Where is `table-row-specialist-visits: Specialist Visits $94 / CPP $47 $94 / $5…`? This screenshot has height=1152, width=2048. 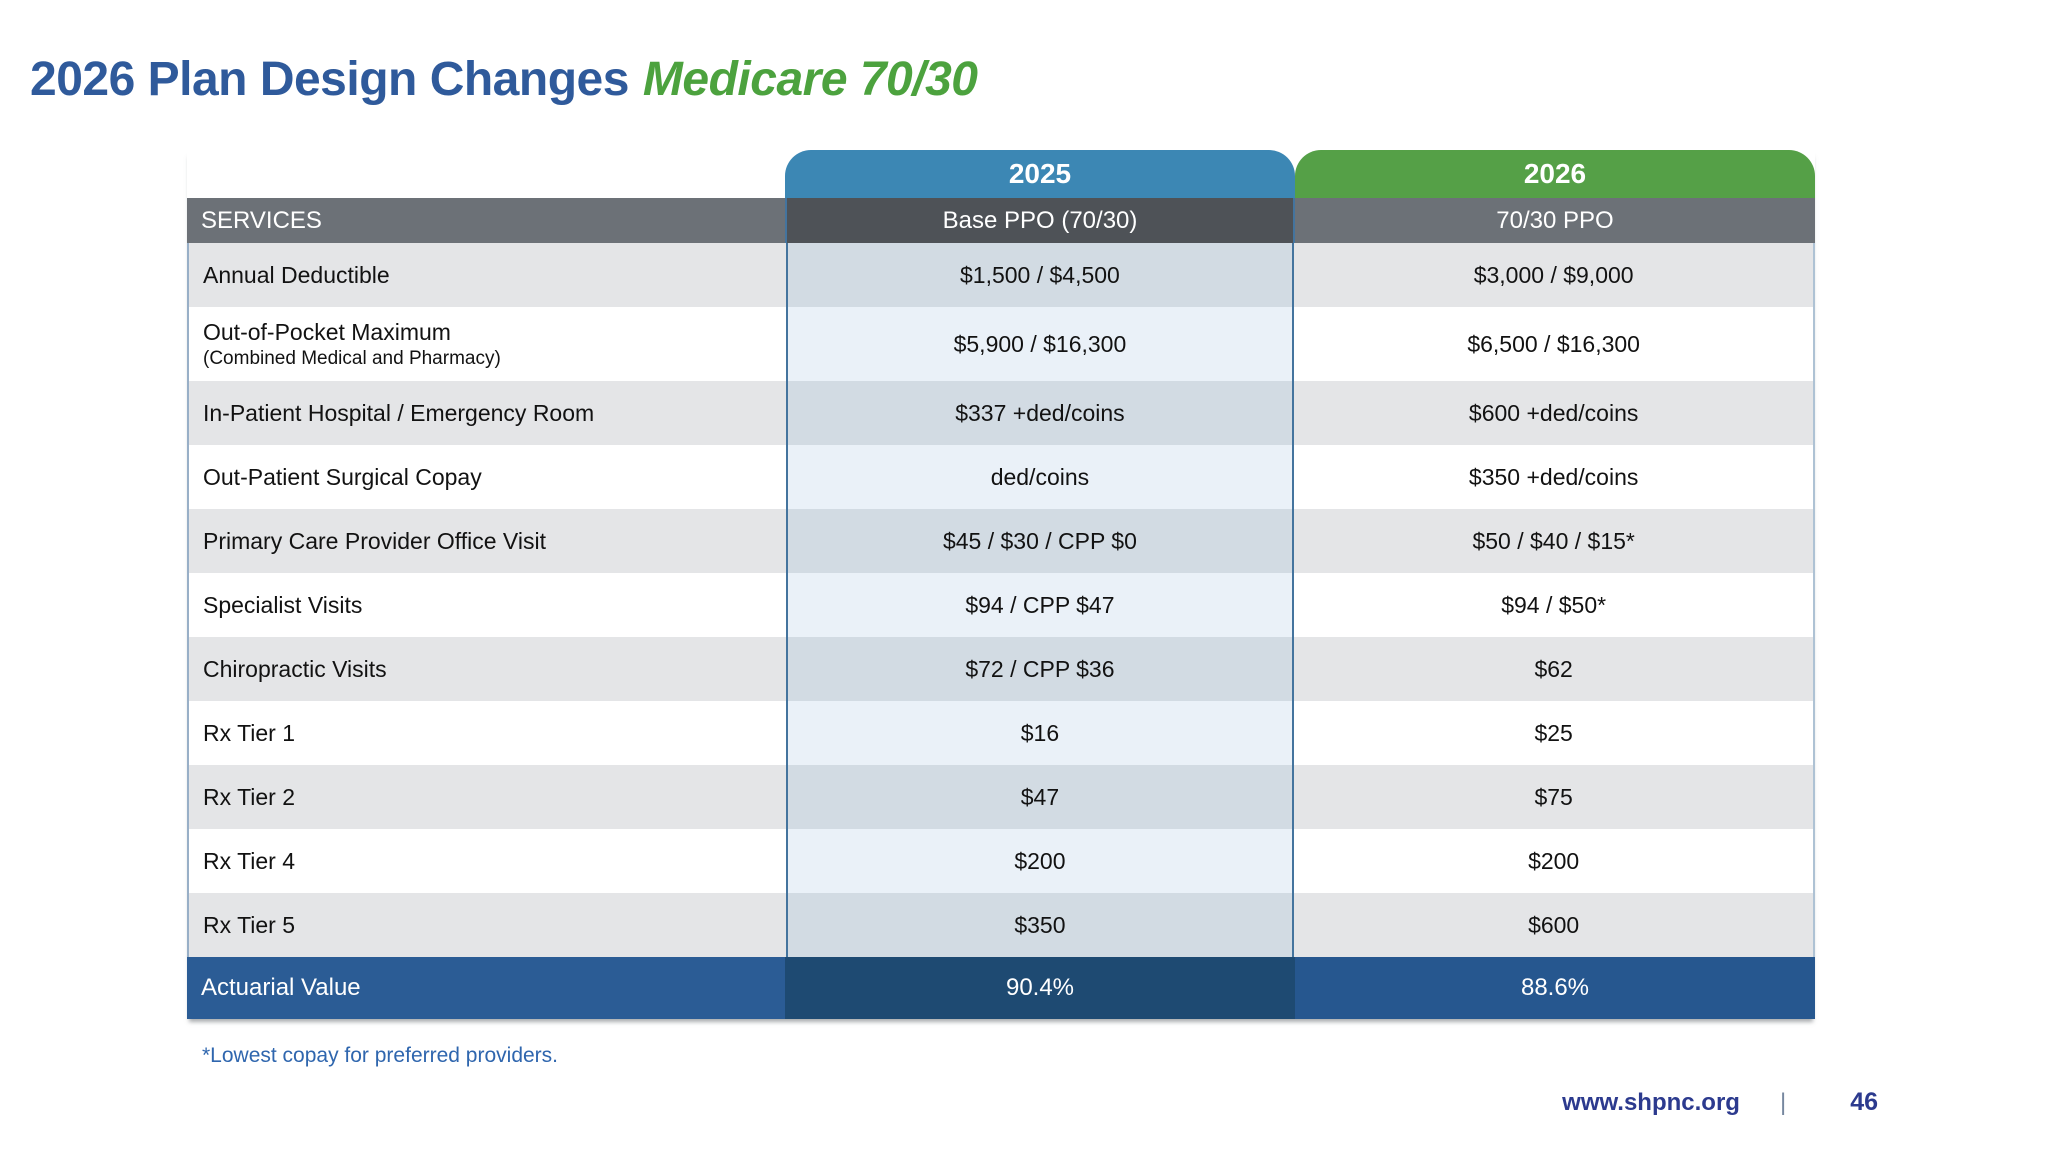
table-row-specialist-visits: Specialist Visits $94 / CPP $47 $94 / $5… is located at coordinates (1001, 605).